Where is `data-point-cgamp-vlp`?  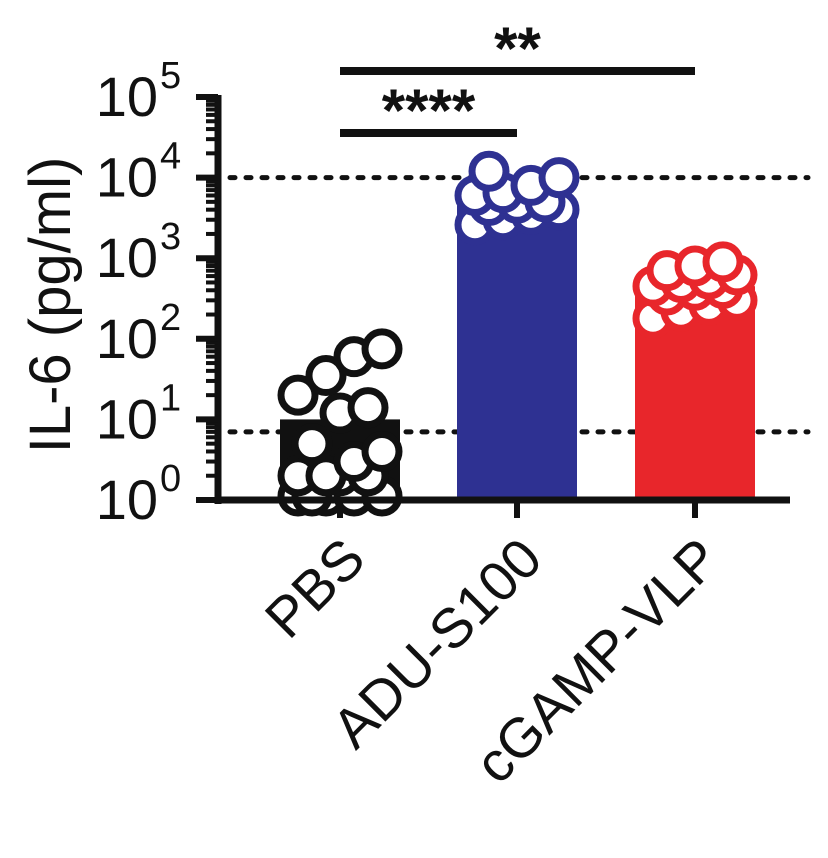 data-point-cgamp-vlp is located at coordinates (723, 262).